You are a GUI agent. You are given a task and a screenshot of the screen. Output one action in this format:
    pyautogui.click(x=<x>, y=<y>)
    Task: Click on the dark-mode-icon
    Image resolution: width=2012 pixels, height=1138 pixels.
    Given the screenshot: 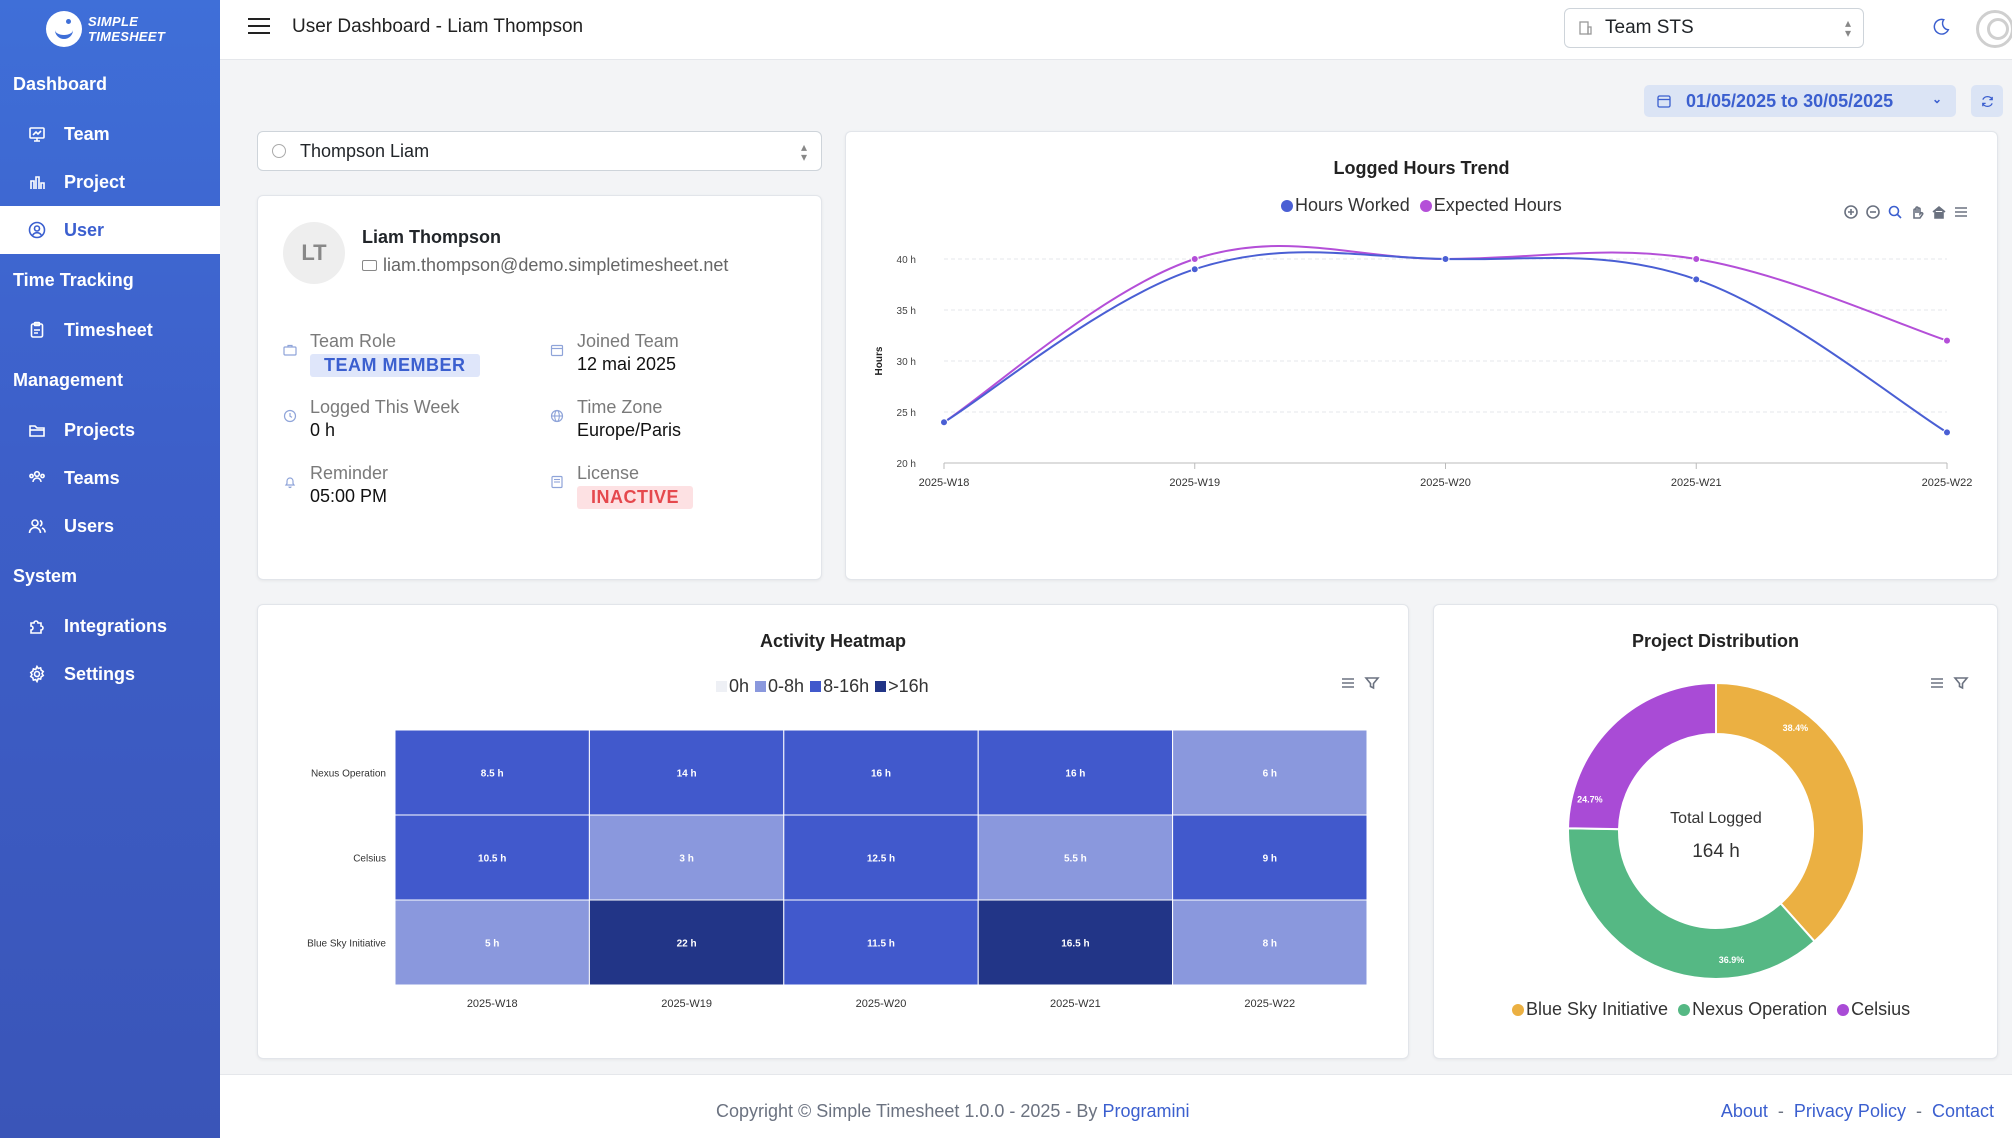 What is the action you would take?
    pyautogui.click(x=1941, y=27)
    